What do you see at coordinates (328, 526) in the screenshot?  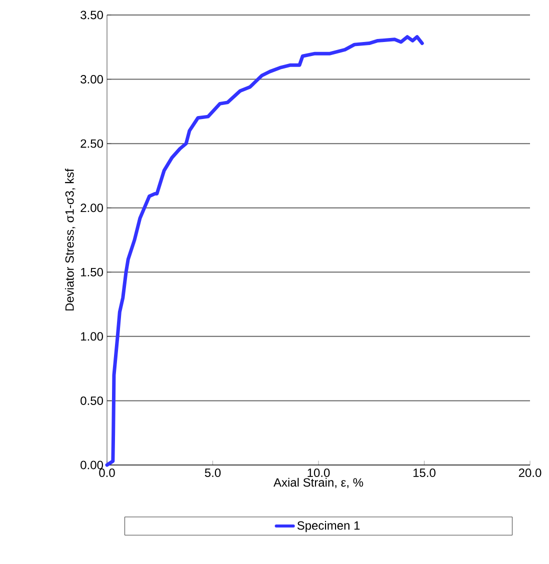 I see `legend-label: Specimen 1` at bounding box center [328, 526].